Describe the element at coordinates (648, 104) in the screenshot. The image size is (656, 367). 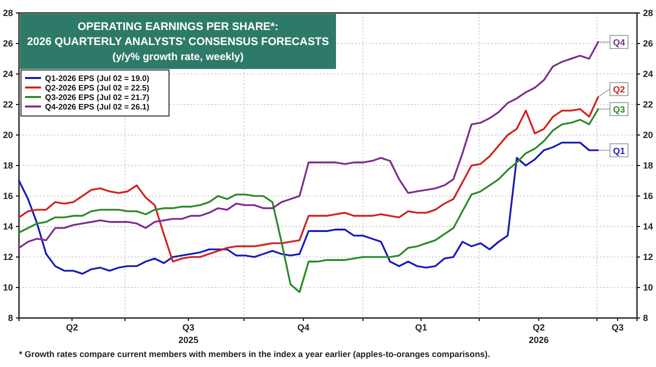
I see `y2-tick-label: 22` at that location.